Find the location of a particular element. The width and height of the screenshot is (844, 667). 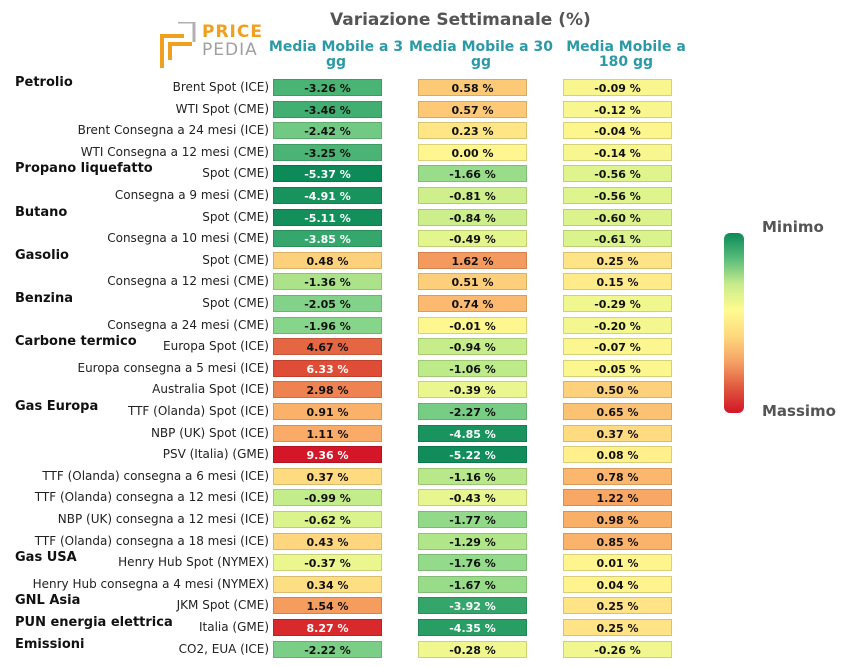

heatmap-cell: -1.76 % is located at coordinates (472, 563).